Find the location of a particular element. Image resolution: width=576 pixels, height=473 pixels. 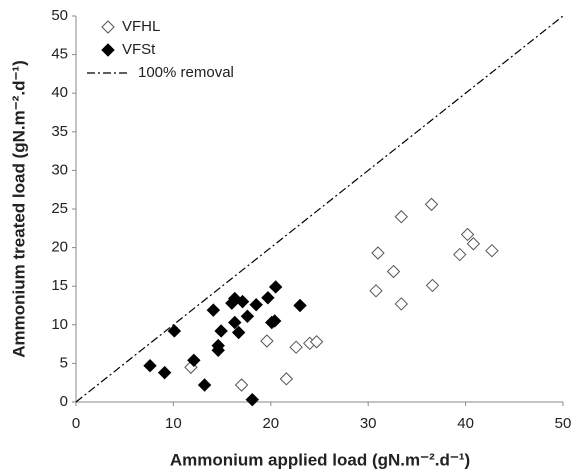

y-tick-label: 10 is located at coordinates (59, 324).